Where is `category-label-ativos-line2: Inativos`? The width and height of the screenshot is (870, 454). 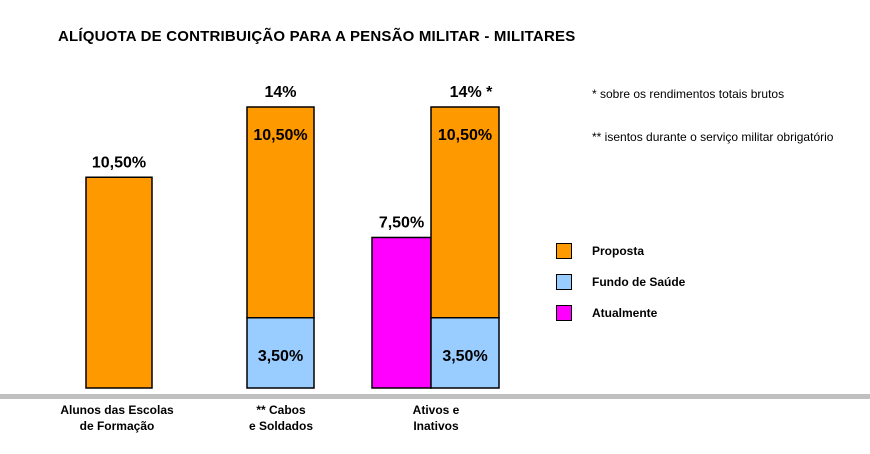 category-label-ativos-line2: Inativos is located at coordinates (436, 426).